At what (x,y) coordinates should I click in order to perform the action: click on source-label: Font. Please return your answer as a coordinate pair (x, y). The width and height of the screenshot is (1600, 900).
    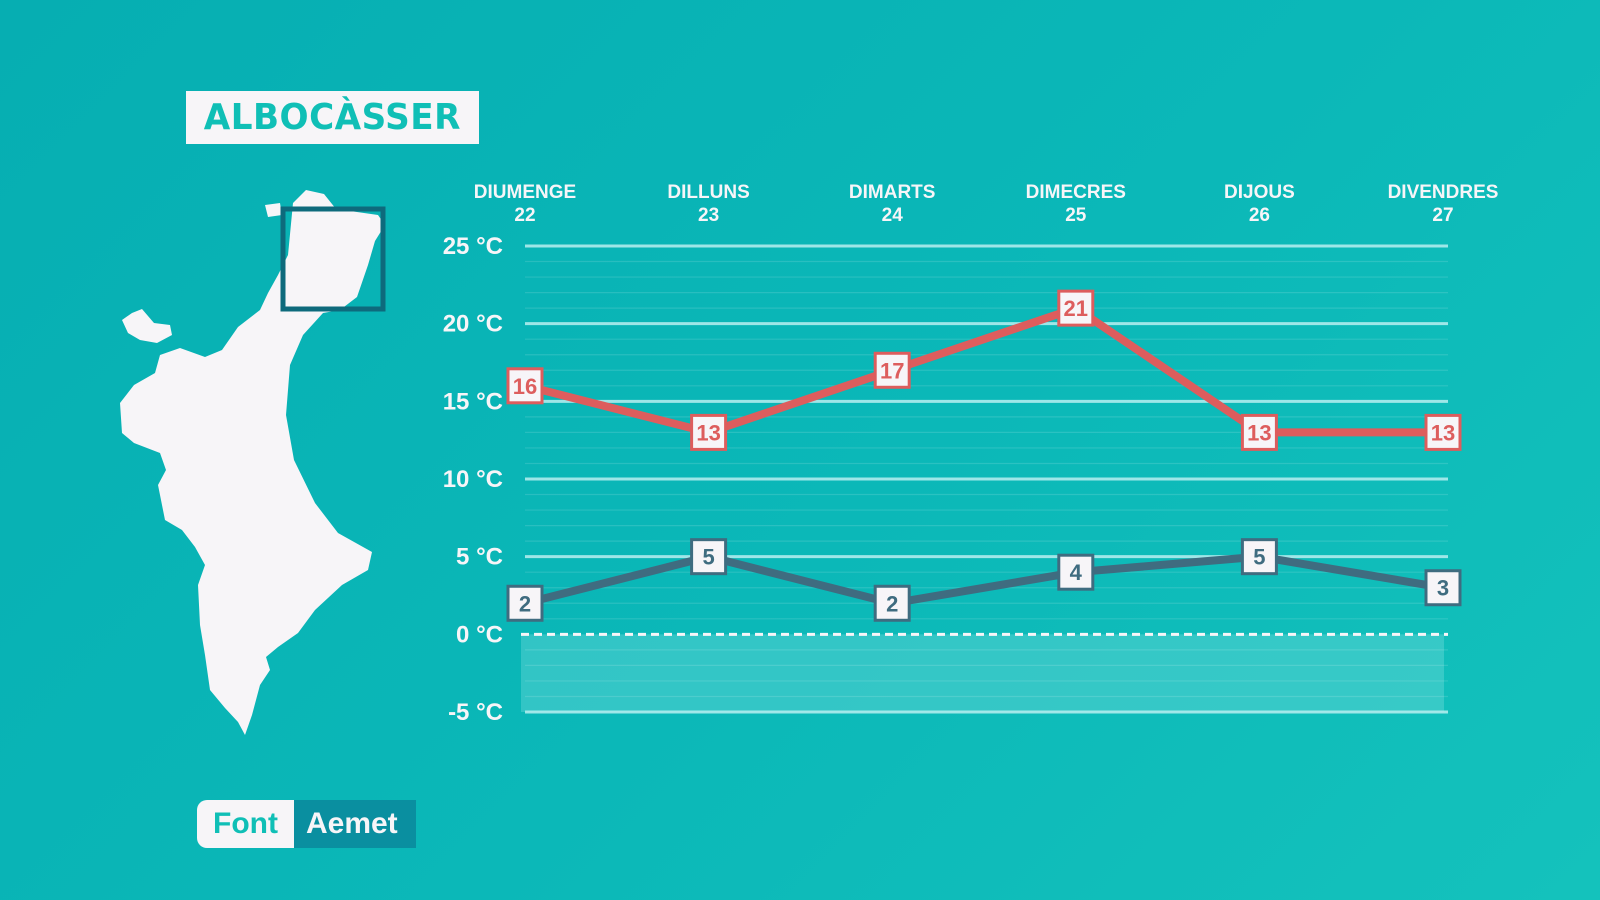
    Looking at the image, I should click on (245, 824).